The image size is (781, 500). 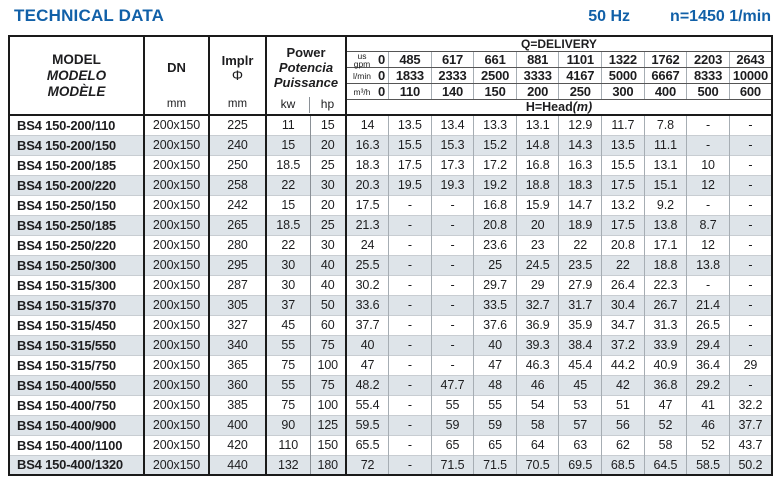 I want to click on impeller-cell: 265, so click(x=238, y=224).